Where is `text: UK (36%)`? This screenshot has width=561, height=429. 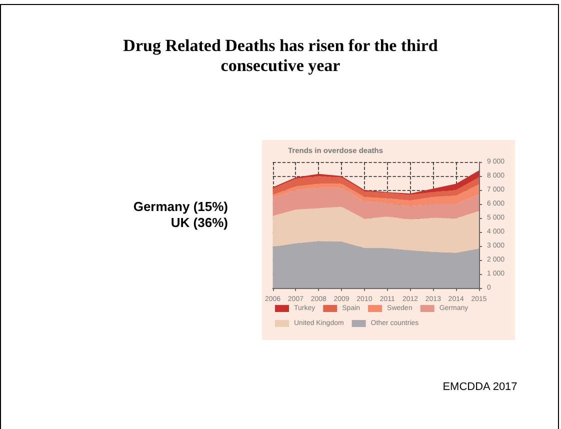
text: UK (36%) is located at coordinates (199, 223).